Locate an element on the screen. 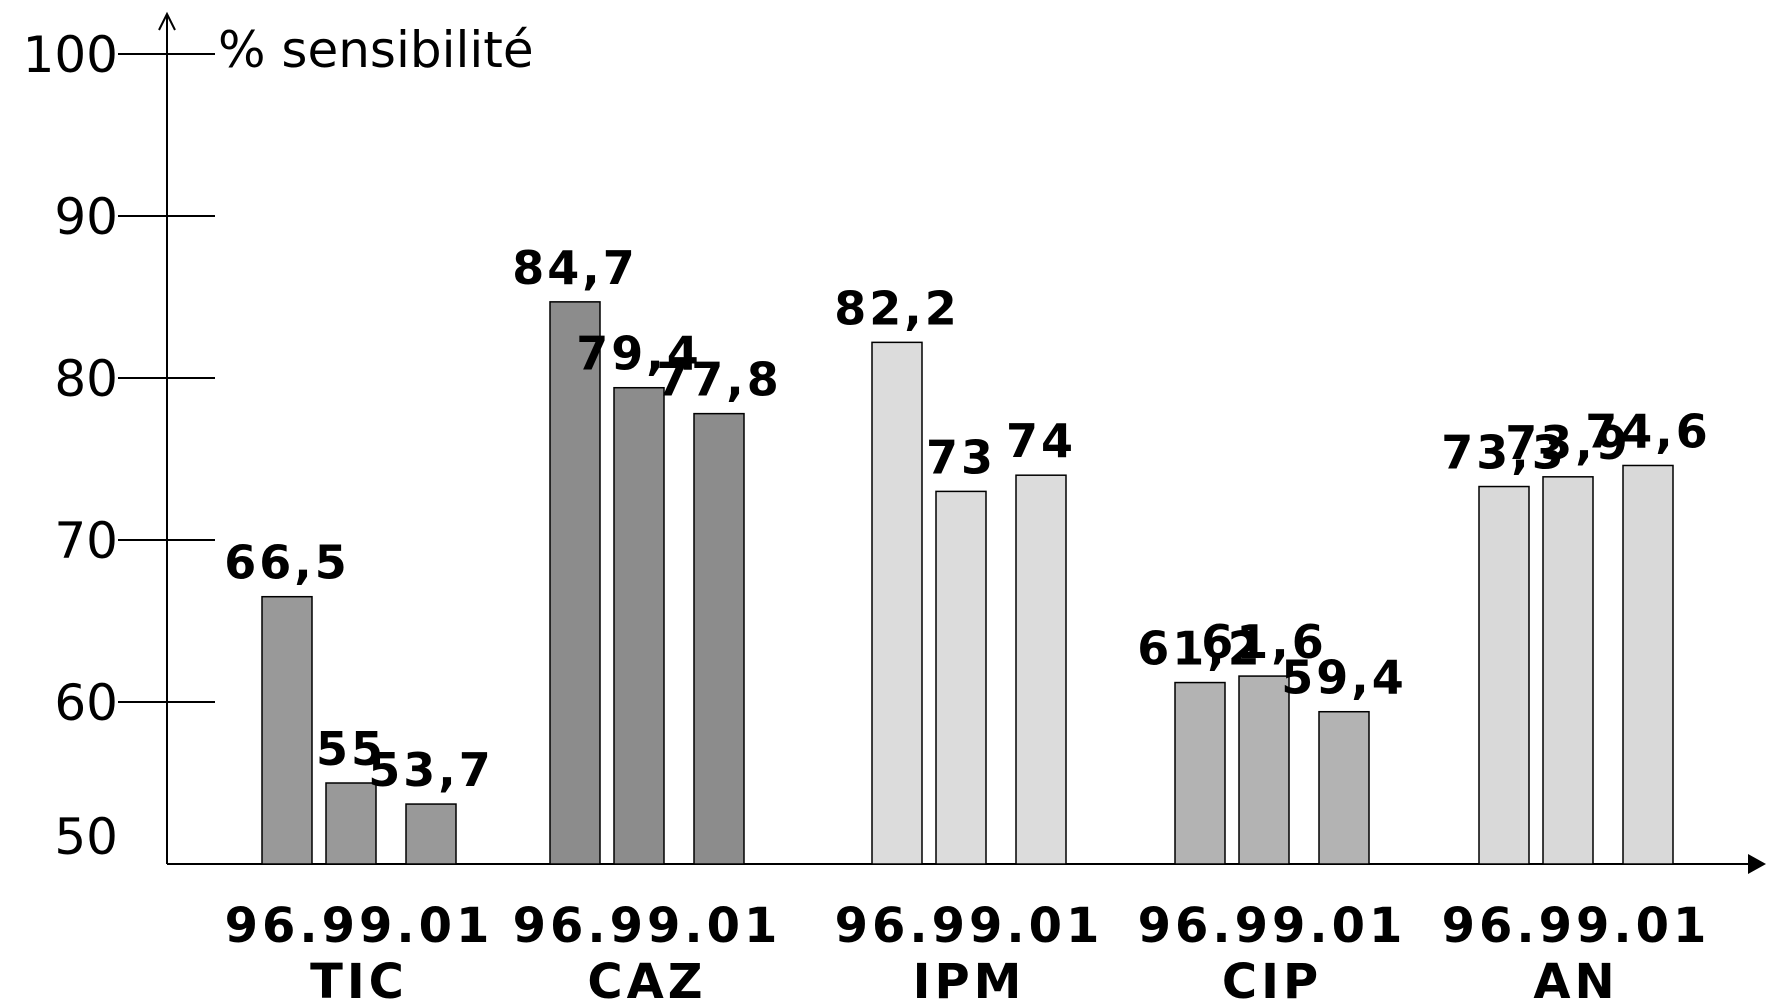 The image size is (1767, 1008). category-name-label: CAZ is located at coordinates (646, 981).